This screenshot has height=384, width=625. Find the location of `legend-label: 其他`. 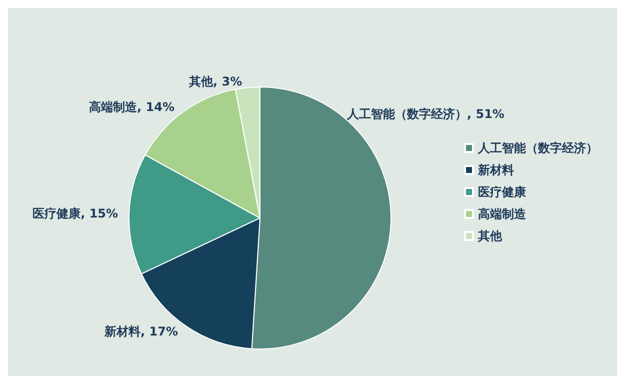

legend-label: 其他 is located at coordinates (490, 236).